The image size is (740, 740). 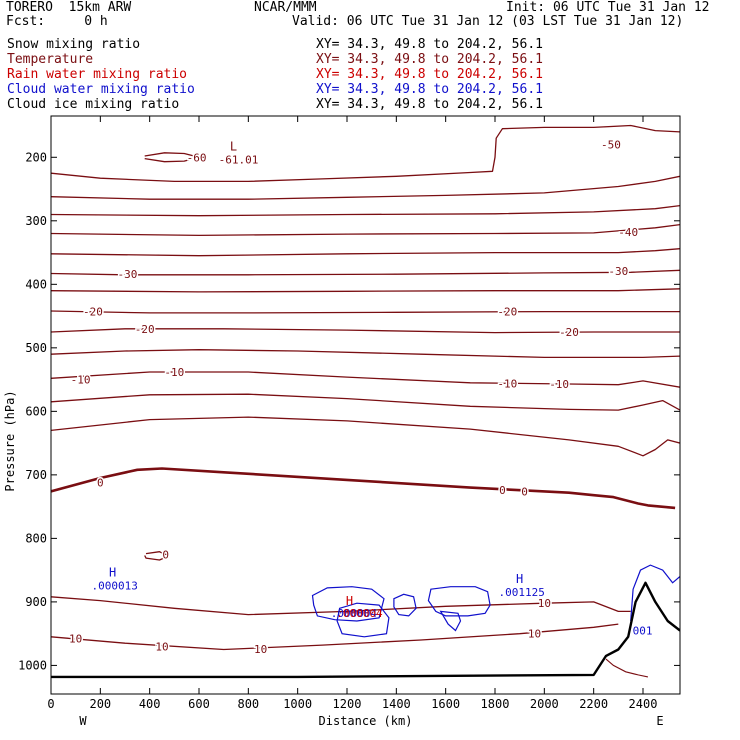 I want to click on rain-max-value: .000004, so click(x=359, y=613).